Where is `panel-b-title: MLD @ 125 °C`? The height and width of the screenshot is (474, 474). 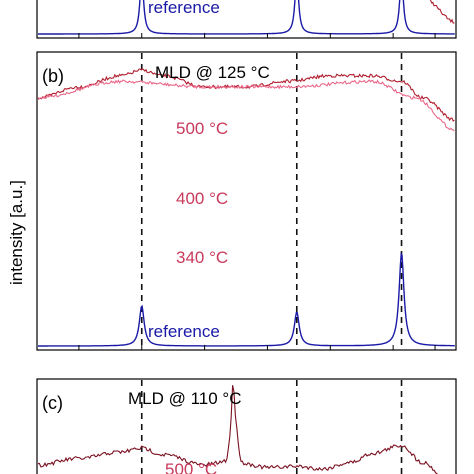
panel-b-title: MLD @ 125 °C is located at coordinates (212, 72).